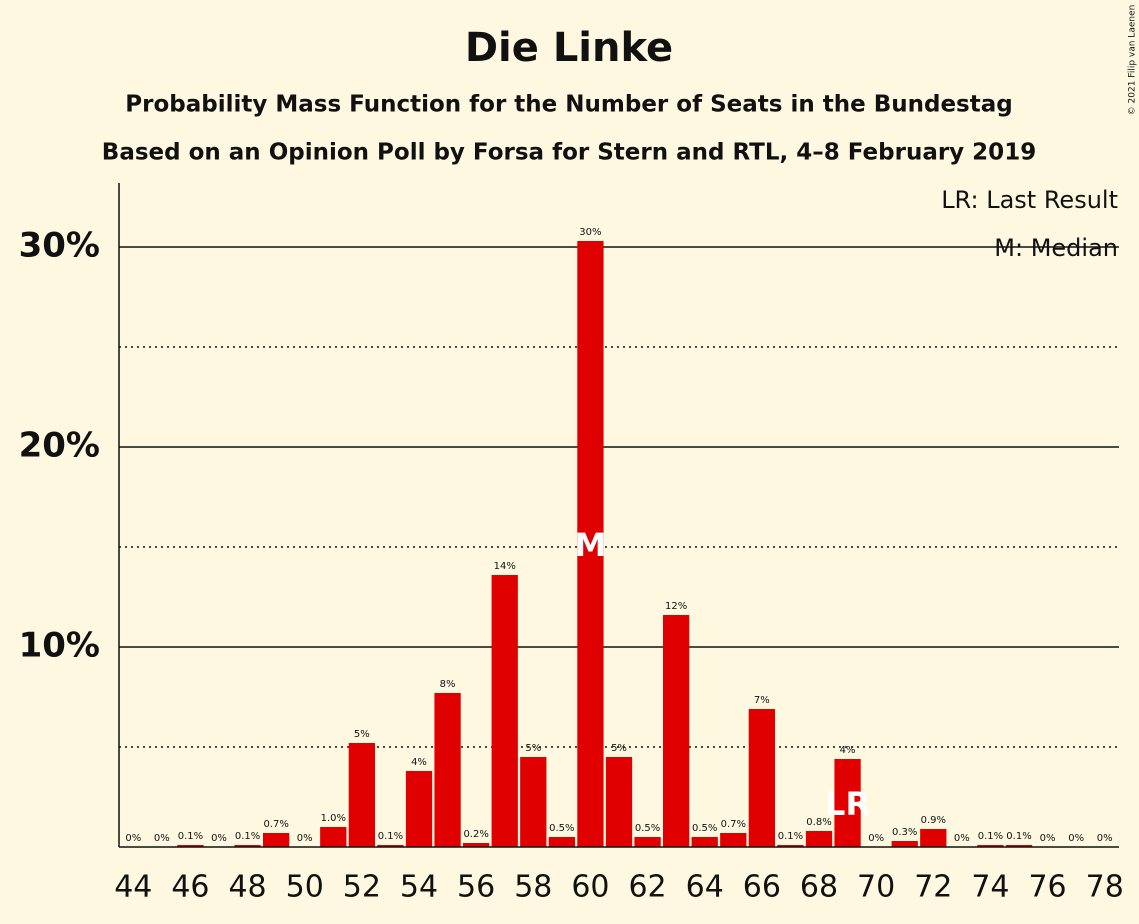 Image resolution: width=1139 pixels, height=924 pixels. Describe the element at coordinates (933, 887) in the screenshot. I see `x-tick-label: 72` at that location.